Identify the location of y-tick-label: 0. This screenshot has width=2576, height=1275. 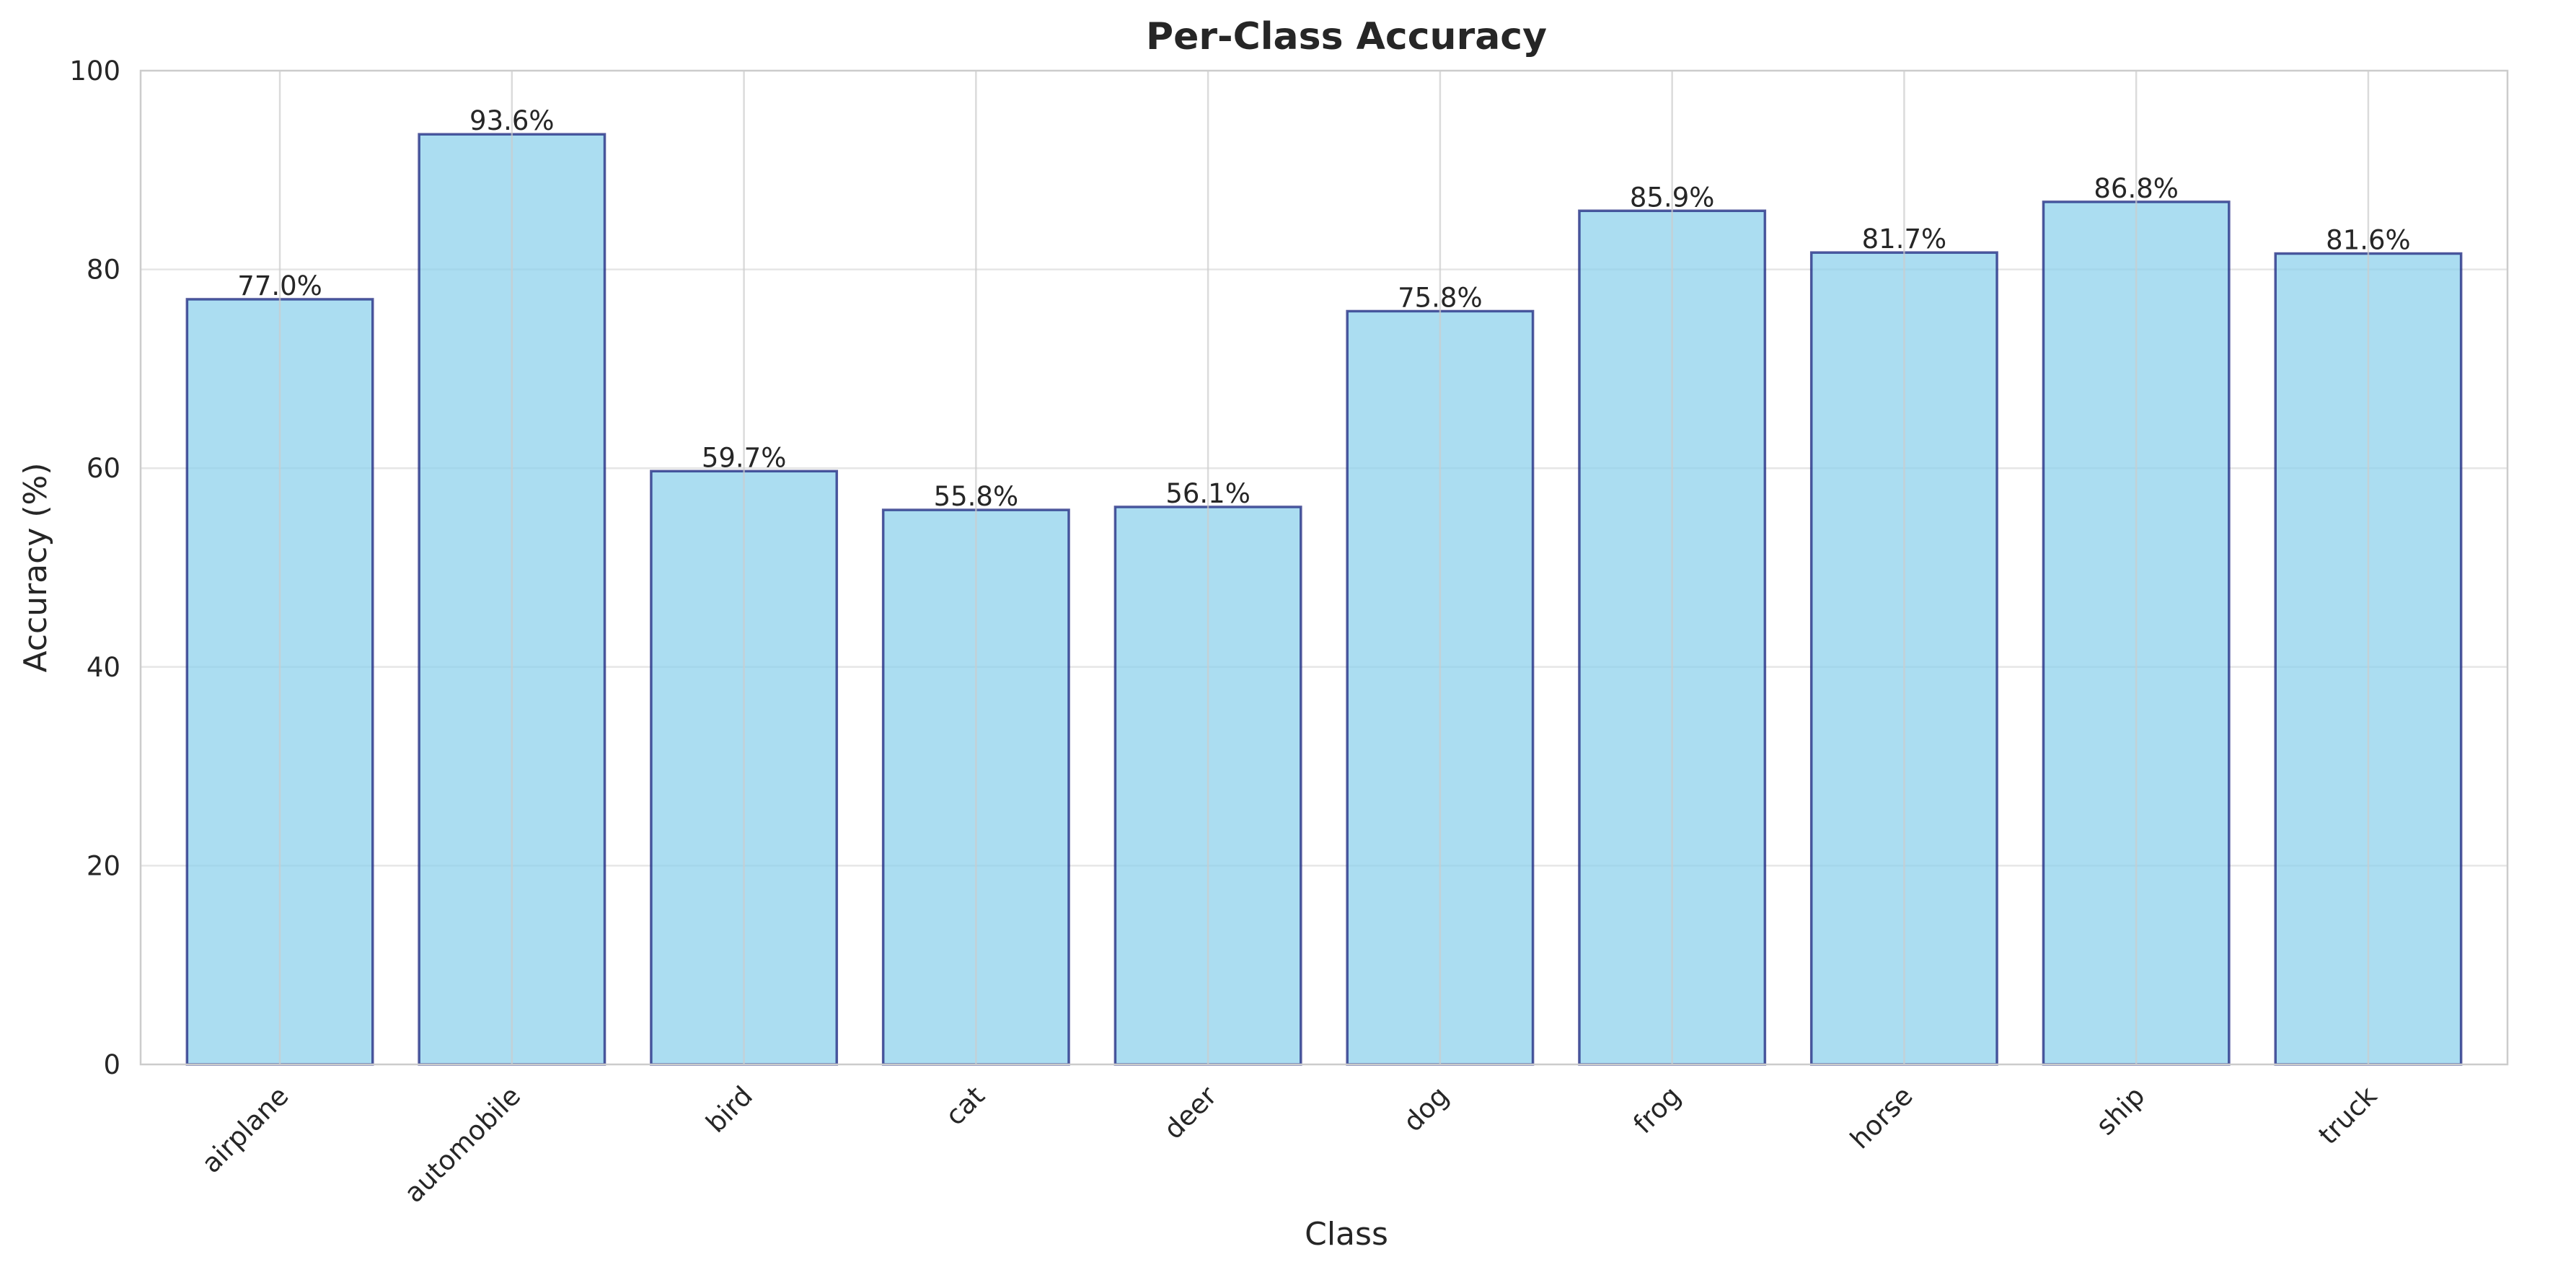
(111, 1064).